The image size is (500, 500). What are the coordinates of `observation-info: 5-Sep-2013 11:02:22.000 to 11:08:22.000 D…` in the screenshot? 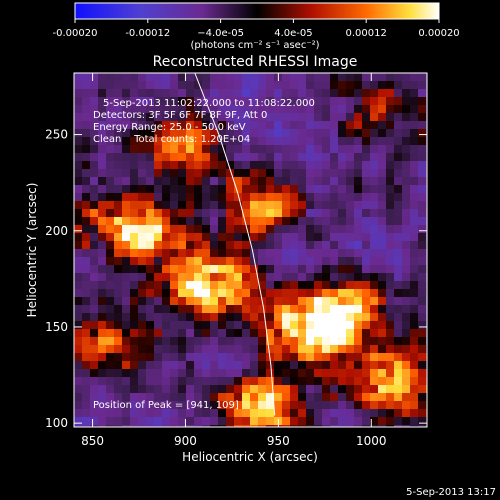 It's located at (204, 122).